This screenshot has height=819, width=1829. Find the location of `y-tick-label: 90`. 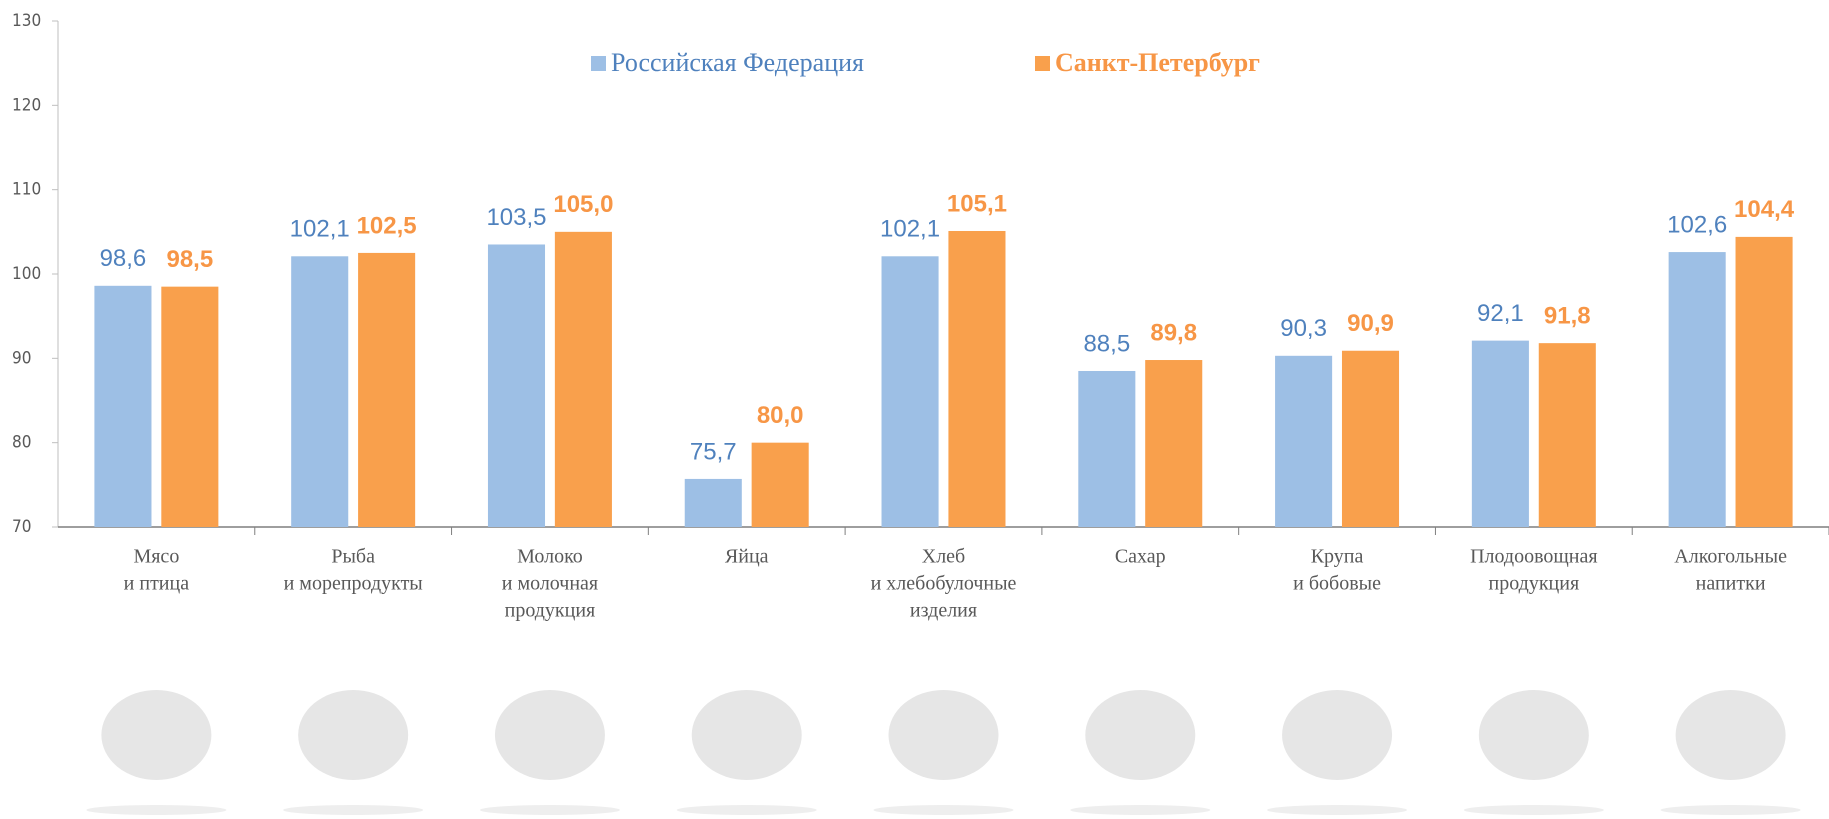

y-tick-label: 90 is located at coordinates (21, 358).